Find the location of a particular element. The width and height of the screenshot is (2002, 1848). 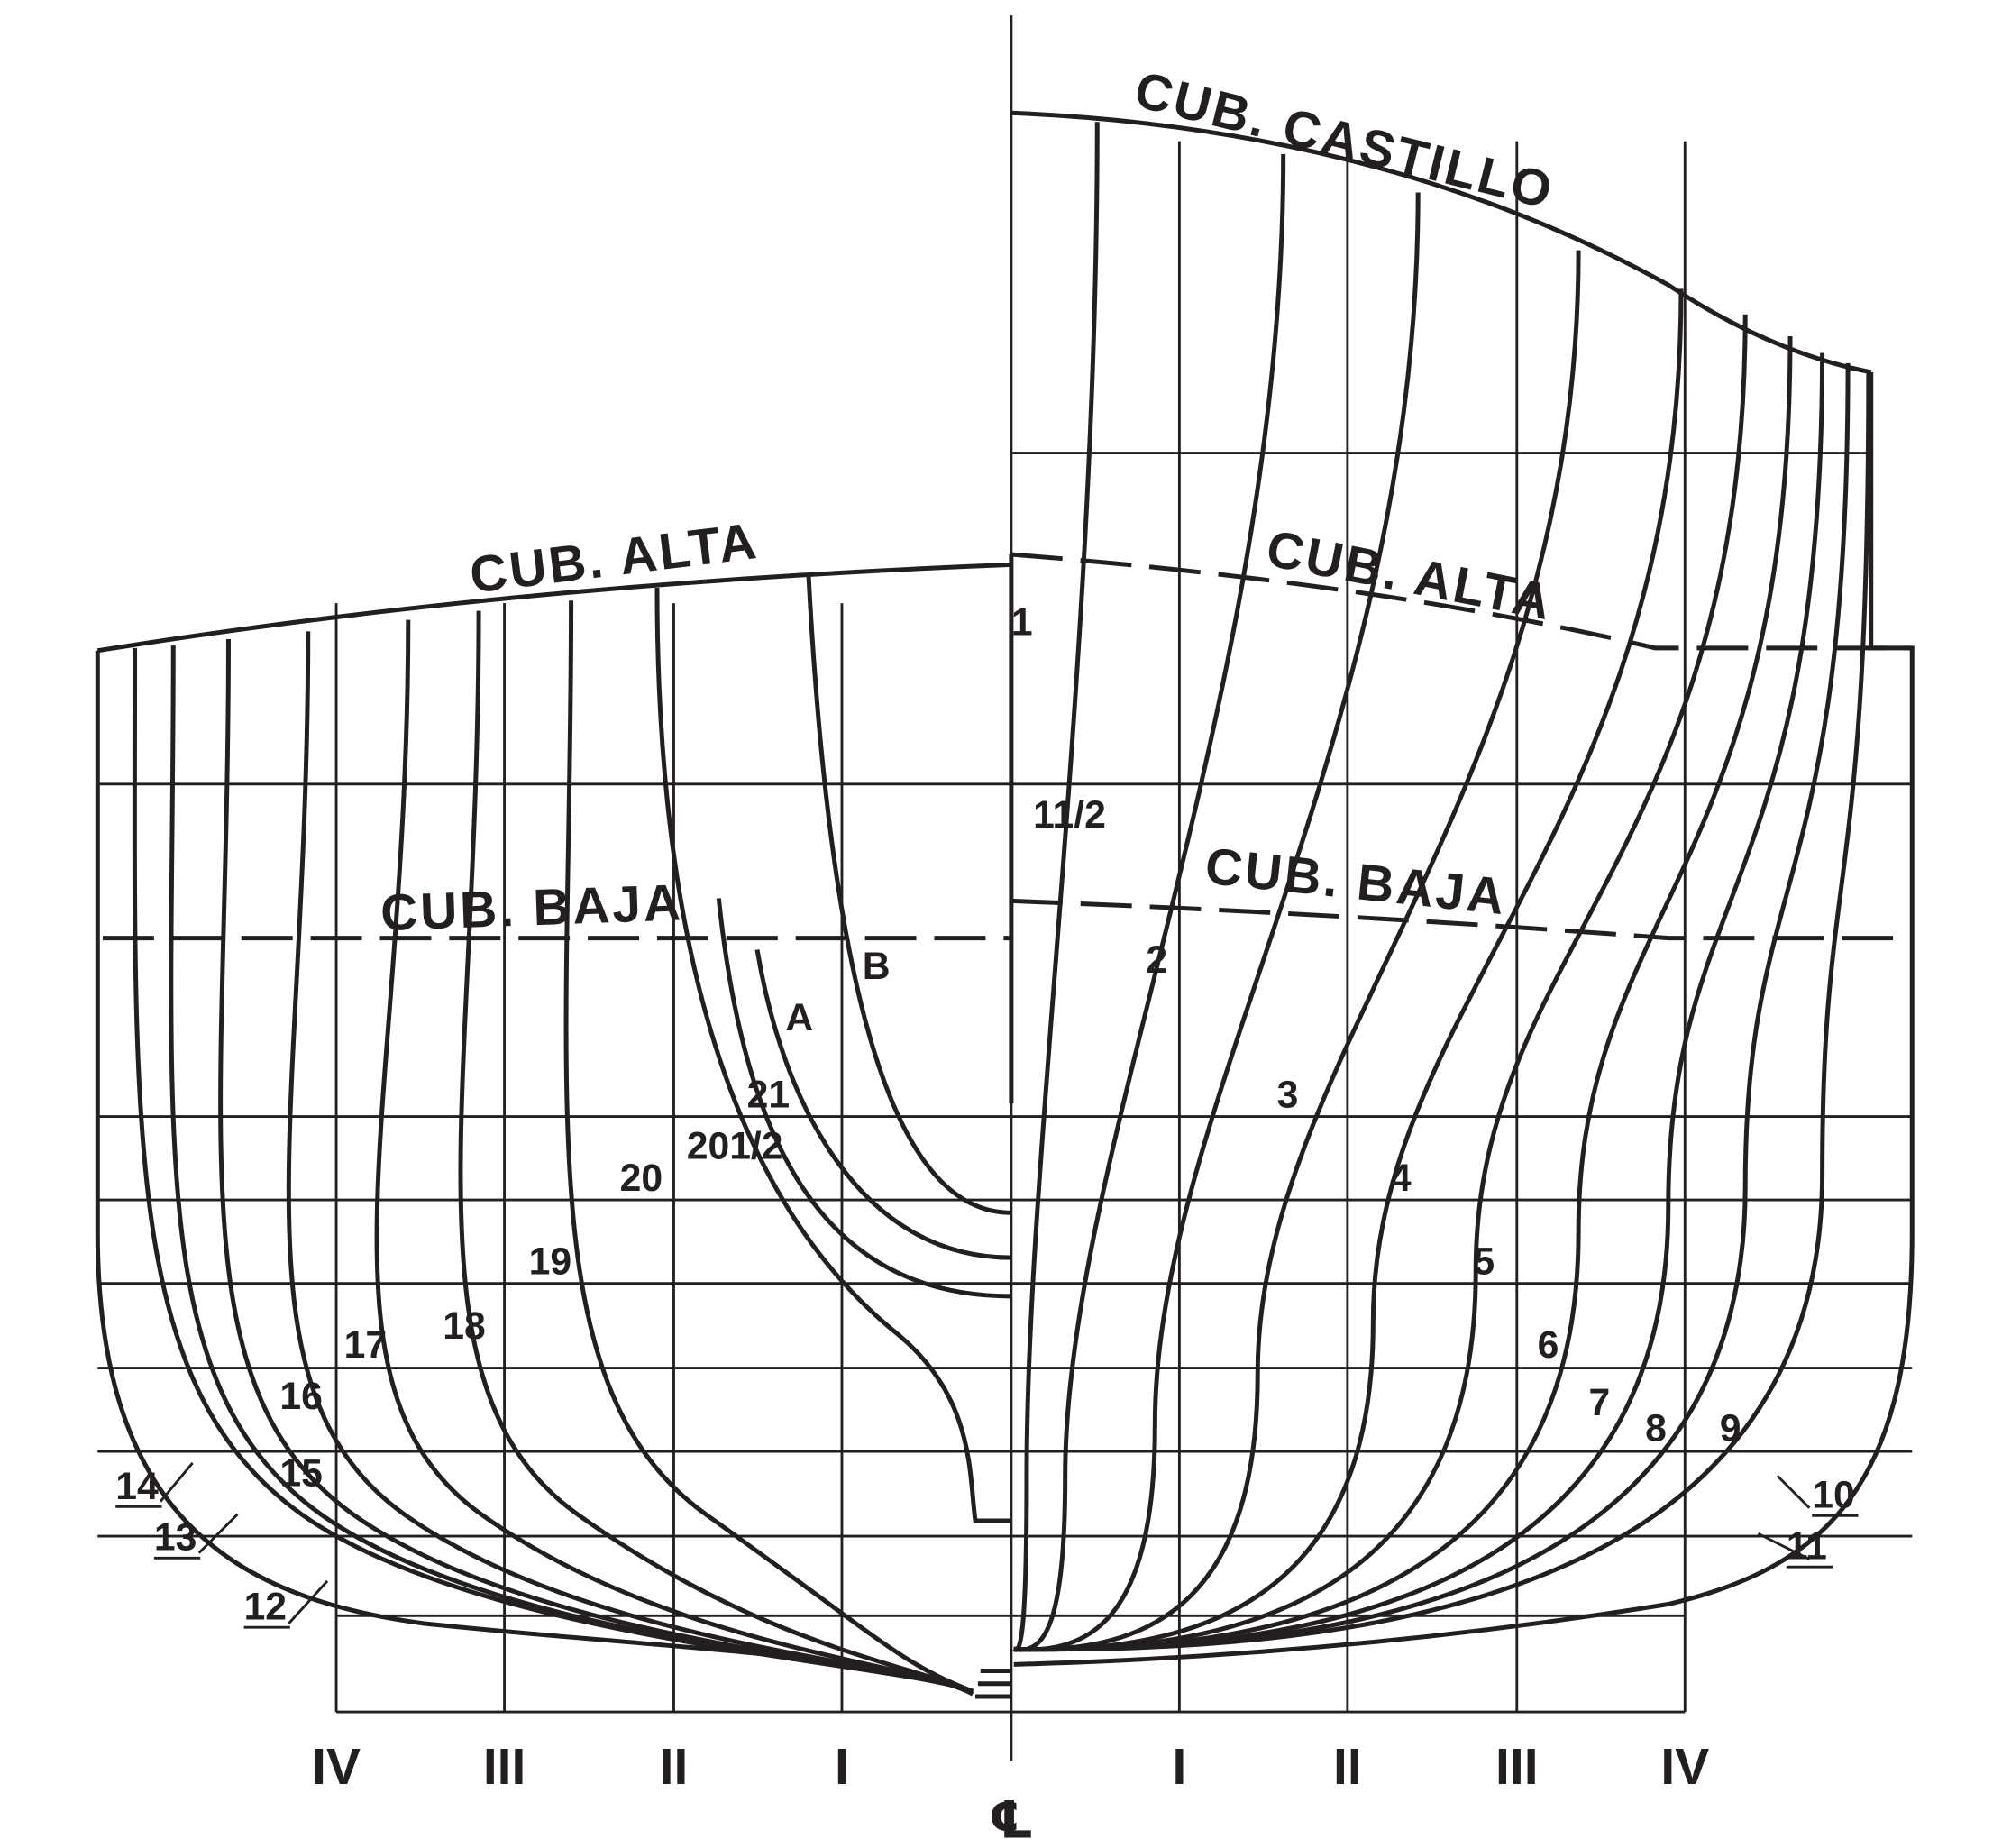

station-label: 14 is located at coordinates (137, 1486).